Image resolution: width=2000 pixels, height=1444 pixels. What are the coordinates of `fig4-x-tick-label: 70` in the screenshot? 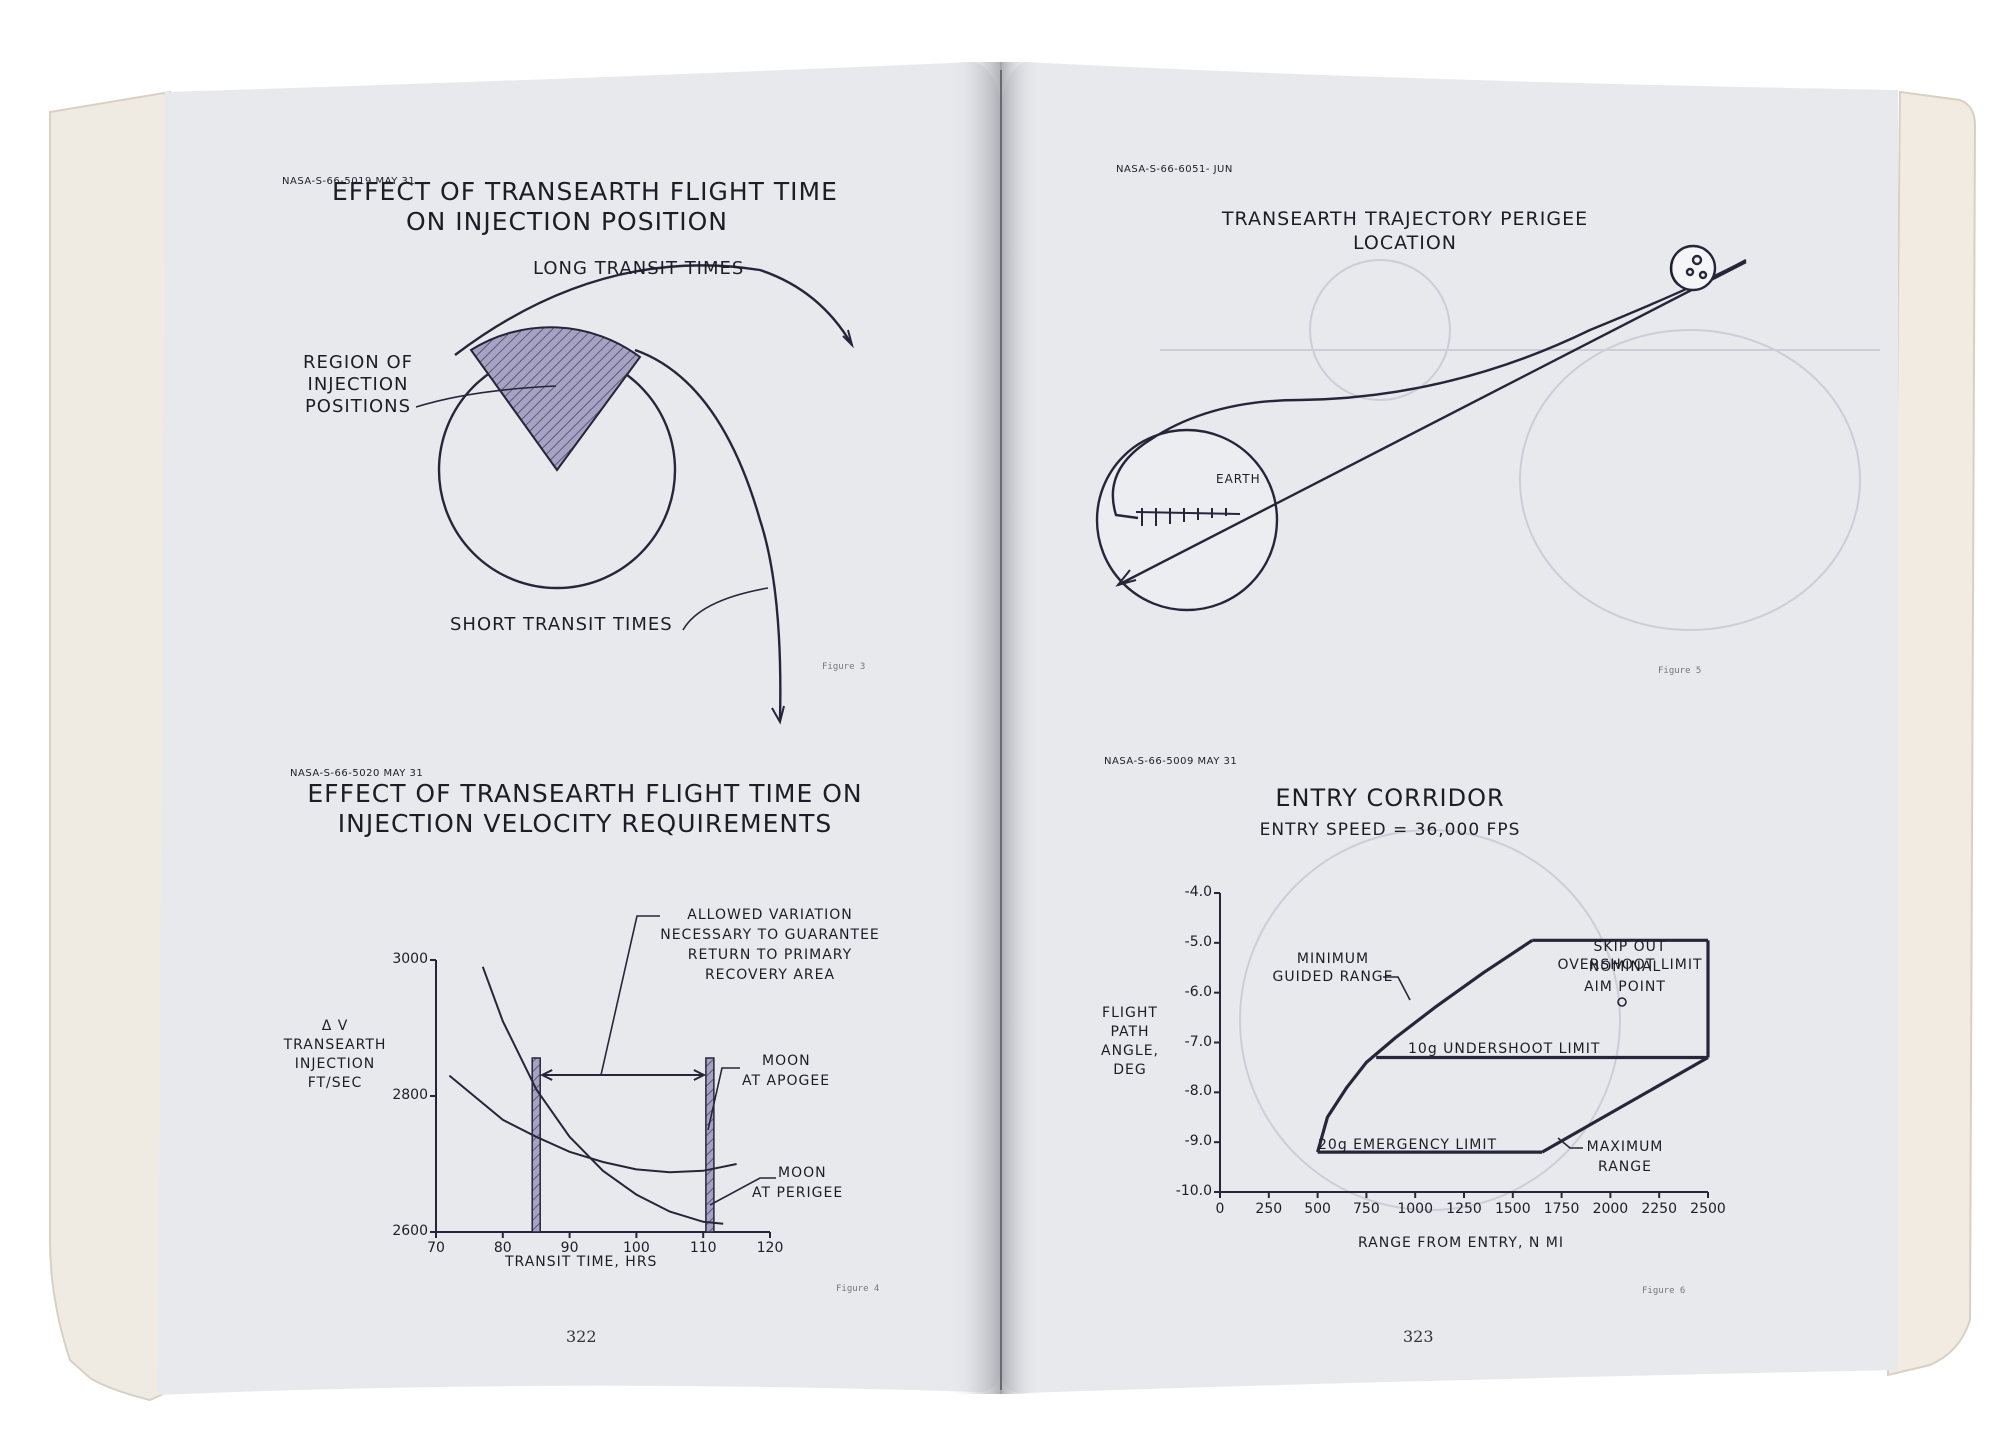 It's located at (436, 1248).